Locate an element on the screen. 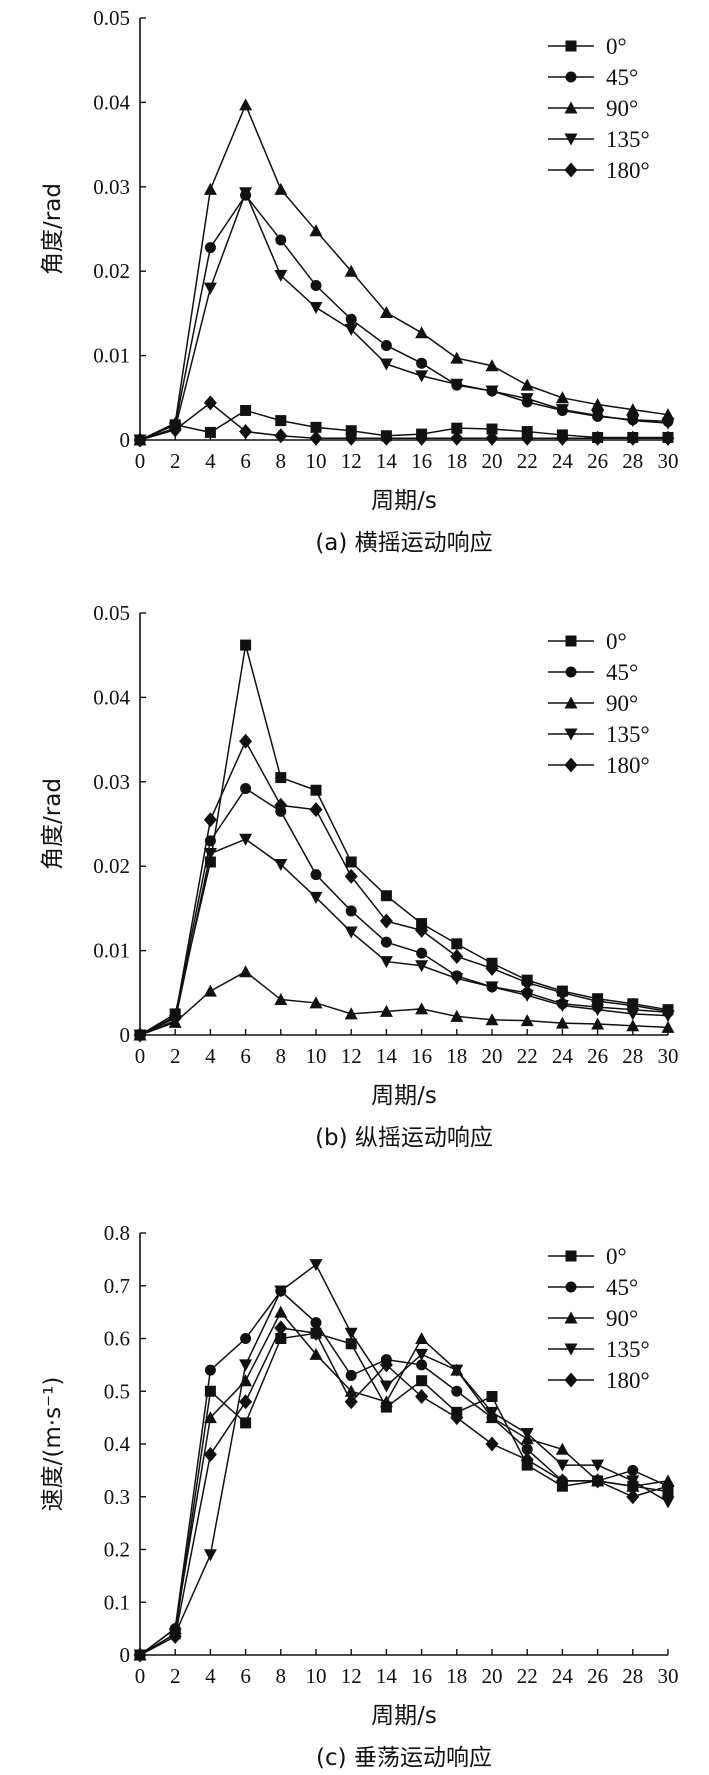 This screenshot has width=709, height=1775. figure-caption: (b) 纵摇运动响应 is located at coordinates (404, 1138).